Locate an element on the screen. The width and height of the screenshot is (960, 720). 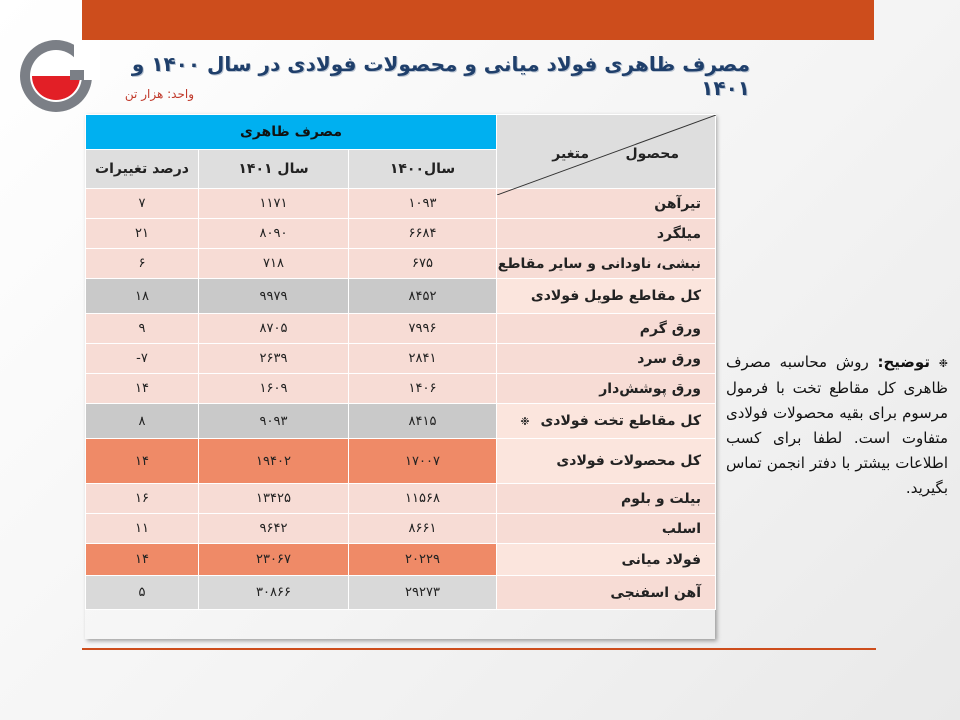
cell-year1401: ۲۳۰۶۷ is located at coordinates (273, 559).